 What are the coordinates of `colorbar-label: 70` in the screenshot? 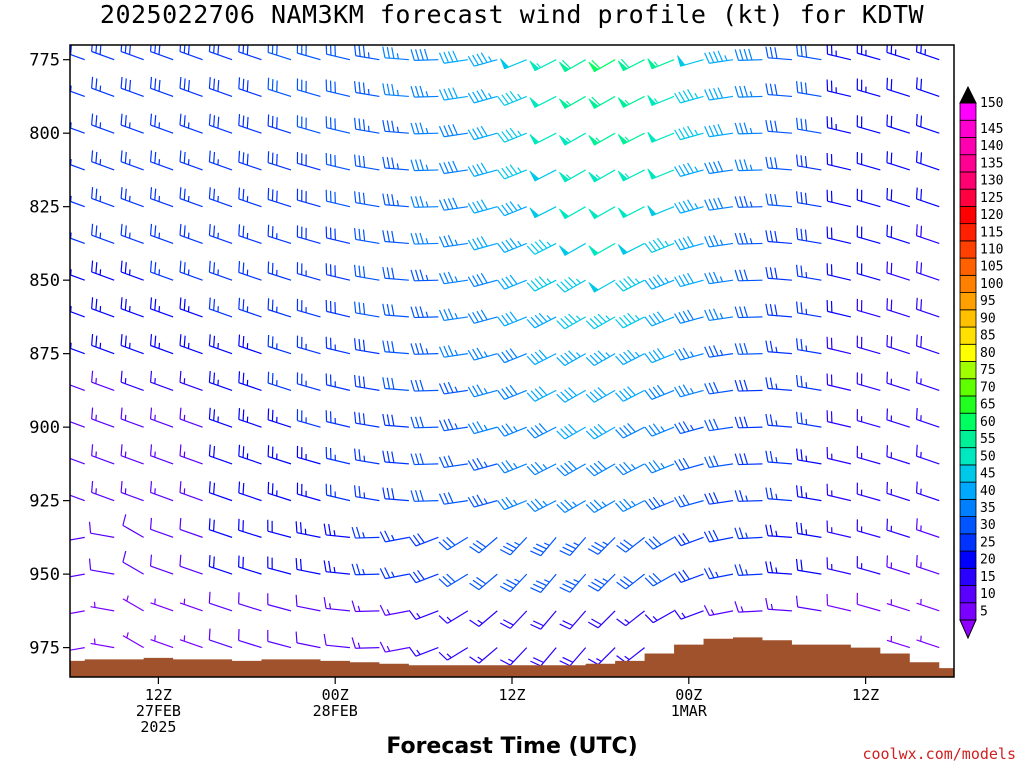 It's located at (988, 387).